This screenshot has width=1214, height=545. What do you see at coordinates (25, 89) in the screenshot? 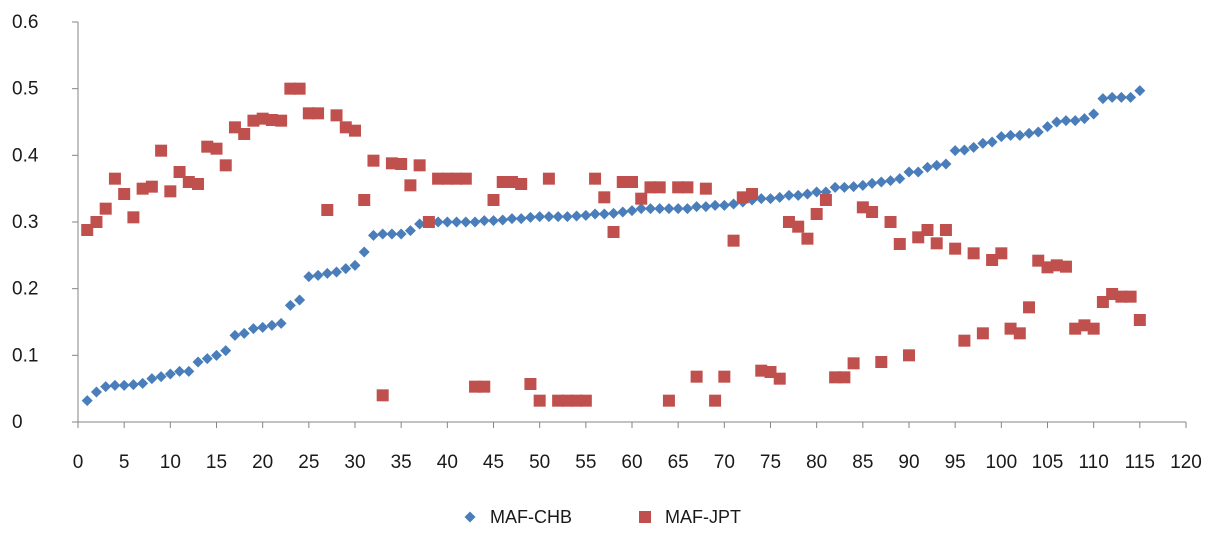
I see `y-tick-label: 0.5` at bounding box center [25, 89].